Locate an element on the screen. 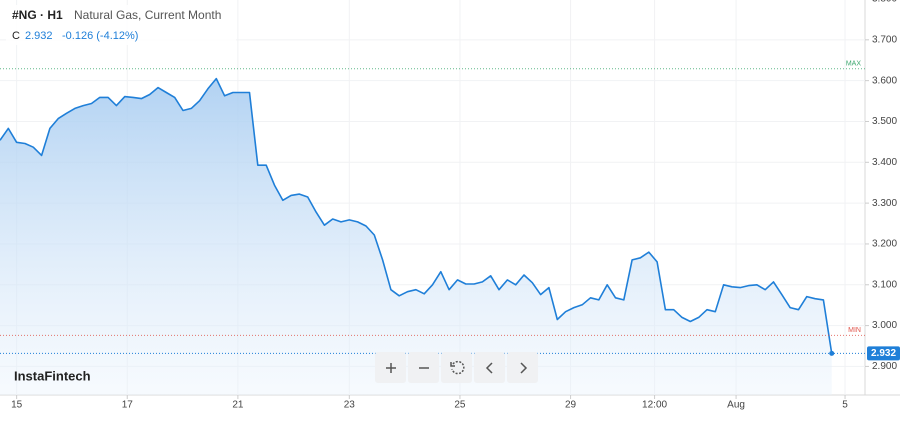  x-tick-label: Aug is located at coordinates (736, 405).